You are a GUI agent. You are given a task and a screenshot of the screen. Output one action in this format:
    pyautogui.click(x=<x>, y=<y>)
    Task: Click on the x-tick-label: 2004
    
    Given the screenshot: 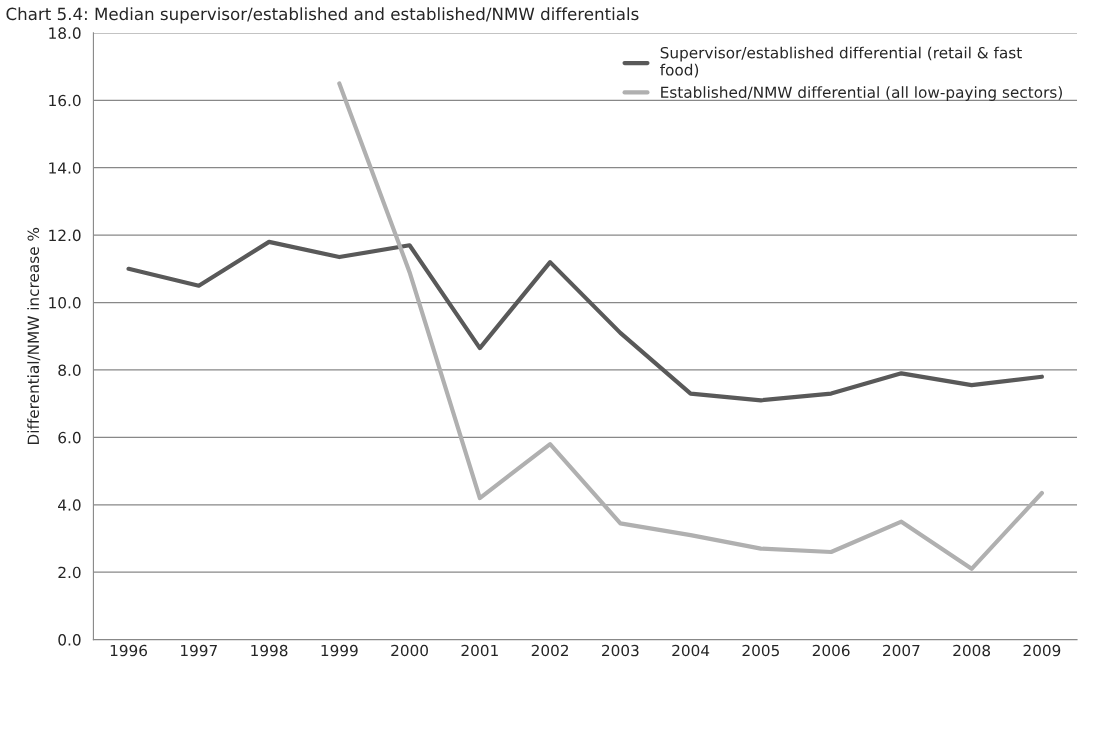 What is the action you would take?
    pyautogui.click(x=691, y=650)
    